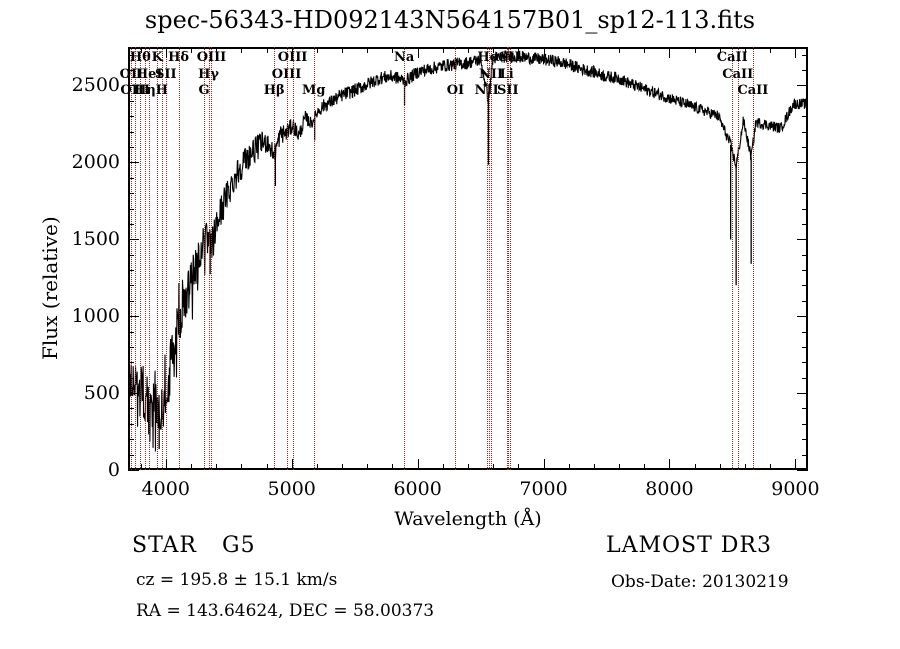 The height and width of the screenshot is (649, 900). I want to click on x-tick-label: 7000, so click(543, 489).